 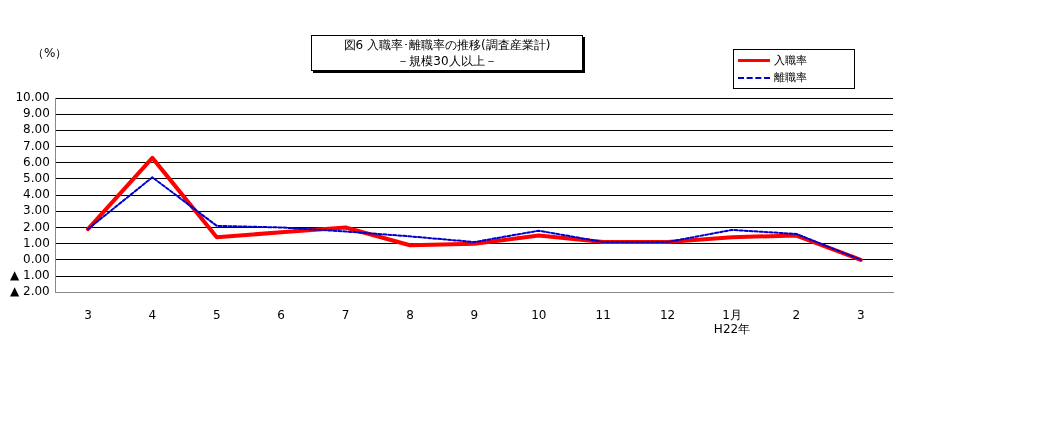 What do you see at coordinates (36, 161) in the screenshot?
I see `y-tick-label: 6.00` at bounding box center [36, 161].